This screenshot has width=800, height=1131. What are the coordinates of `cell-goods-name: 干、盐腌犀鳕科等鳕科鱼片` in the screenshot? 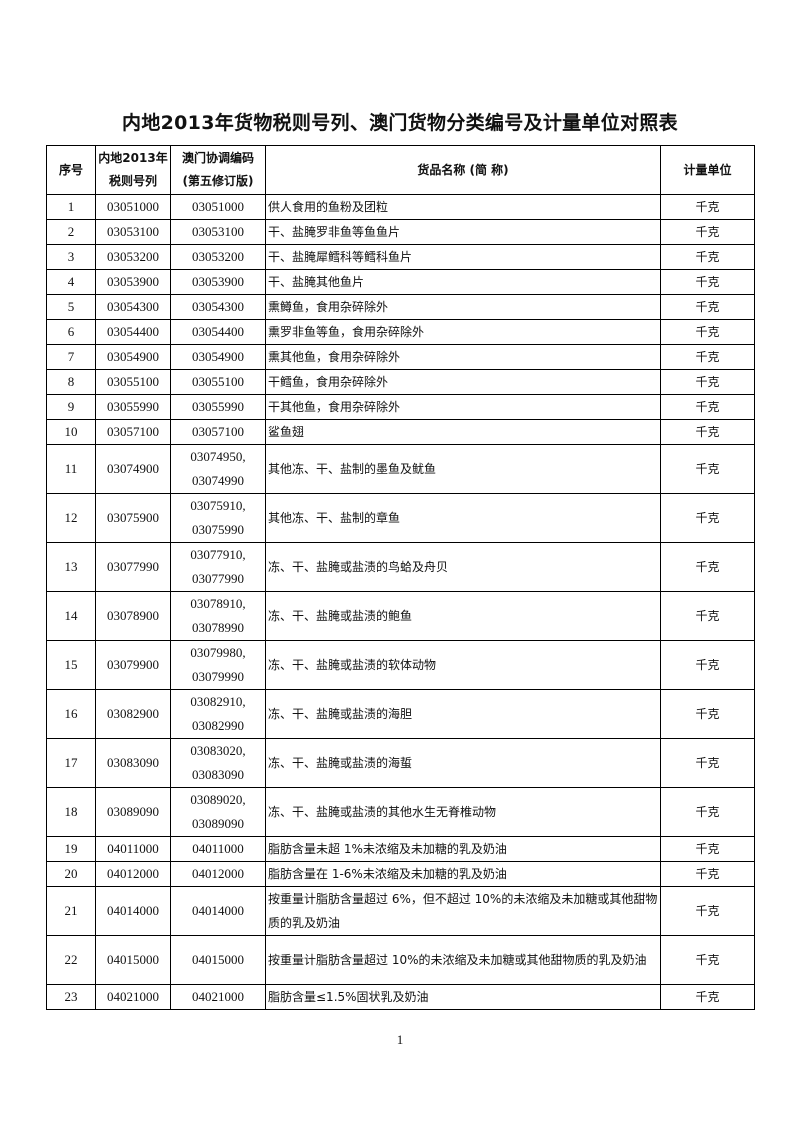 It's located at (463, 257).